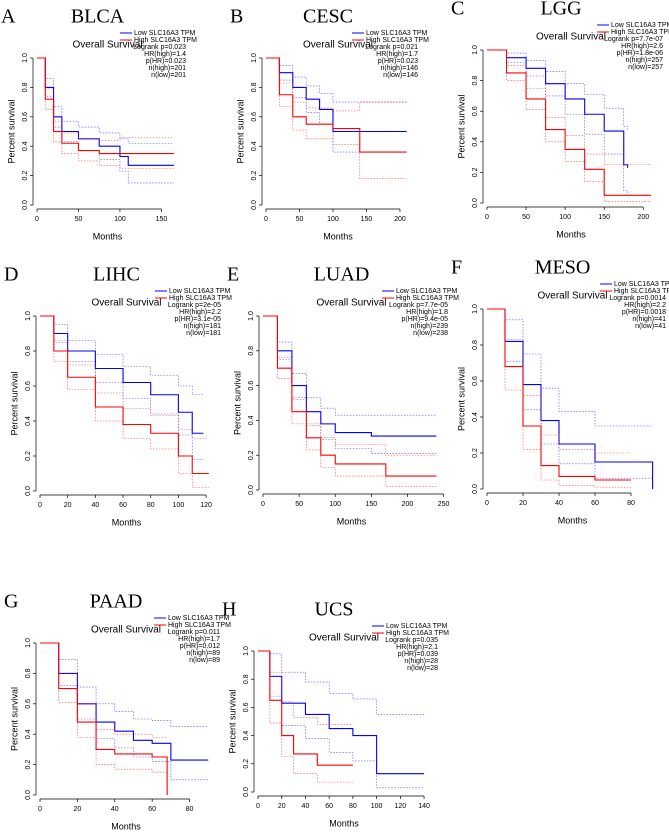 The height and width of the screenshot is (832, 669). Describe the element at coordinates (202, 326) in the screenshot. I see `annotation: n(high)=181` at that location.